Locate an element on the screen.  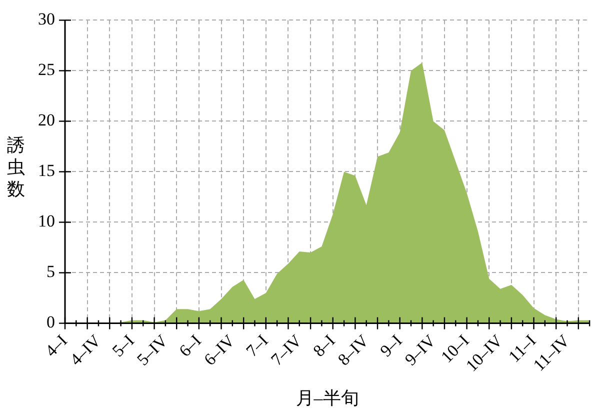
y-tick-label: 5 is located at coordinates (50, 272).